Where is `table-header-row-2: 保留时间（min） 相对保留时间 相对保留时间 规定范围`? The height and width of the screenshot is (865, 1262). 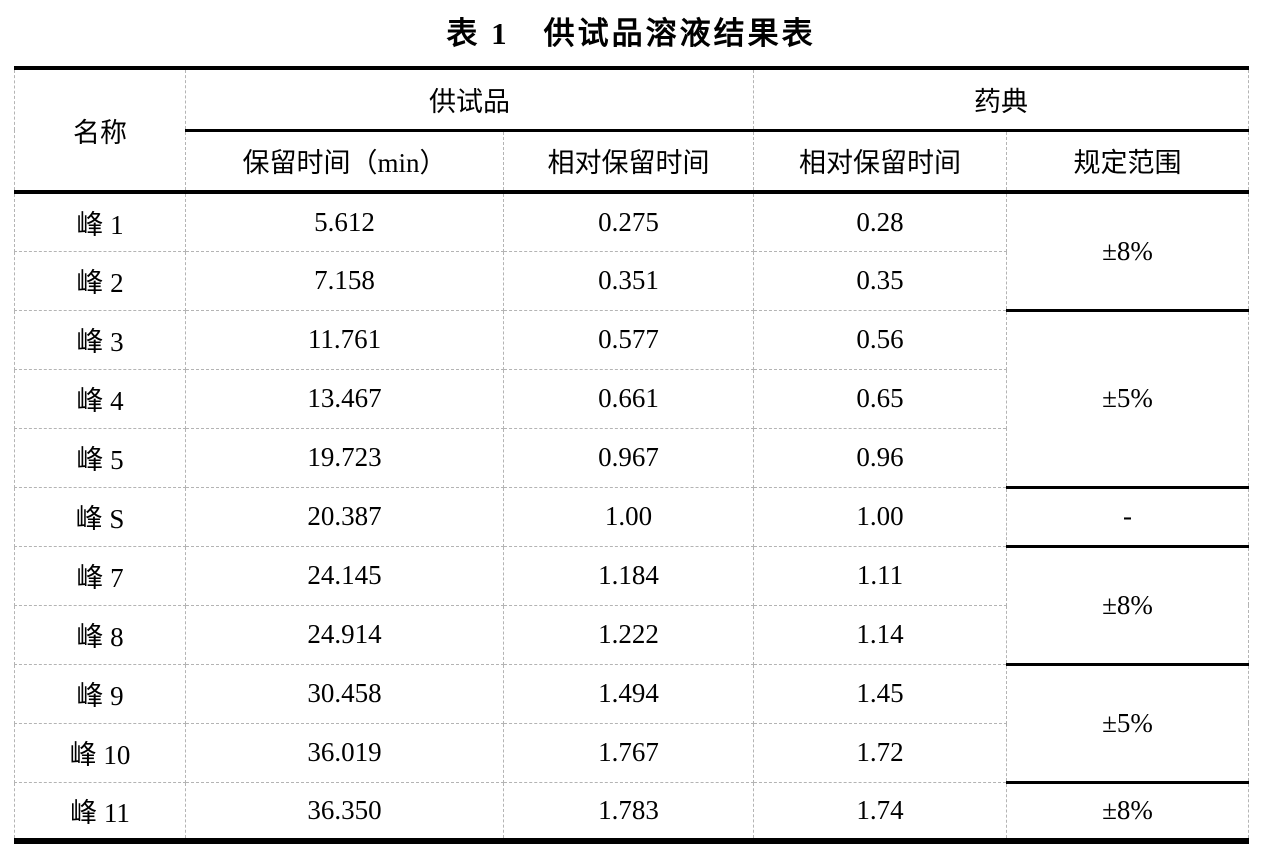
table-header-row-2: 保留时间（min） 相对保留时间 相对保留时间 规定范围 is located at coordinates (632, 161).